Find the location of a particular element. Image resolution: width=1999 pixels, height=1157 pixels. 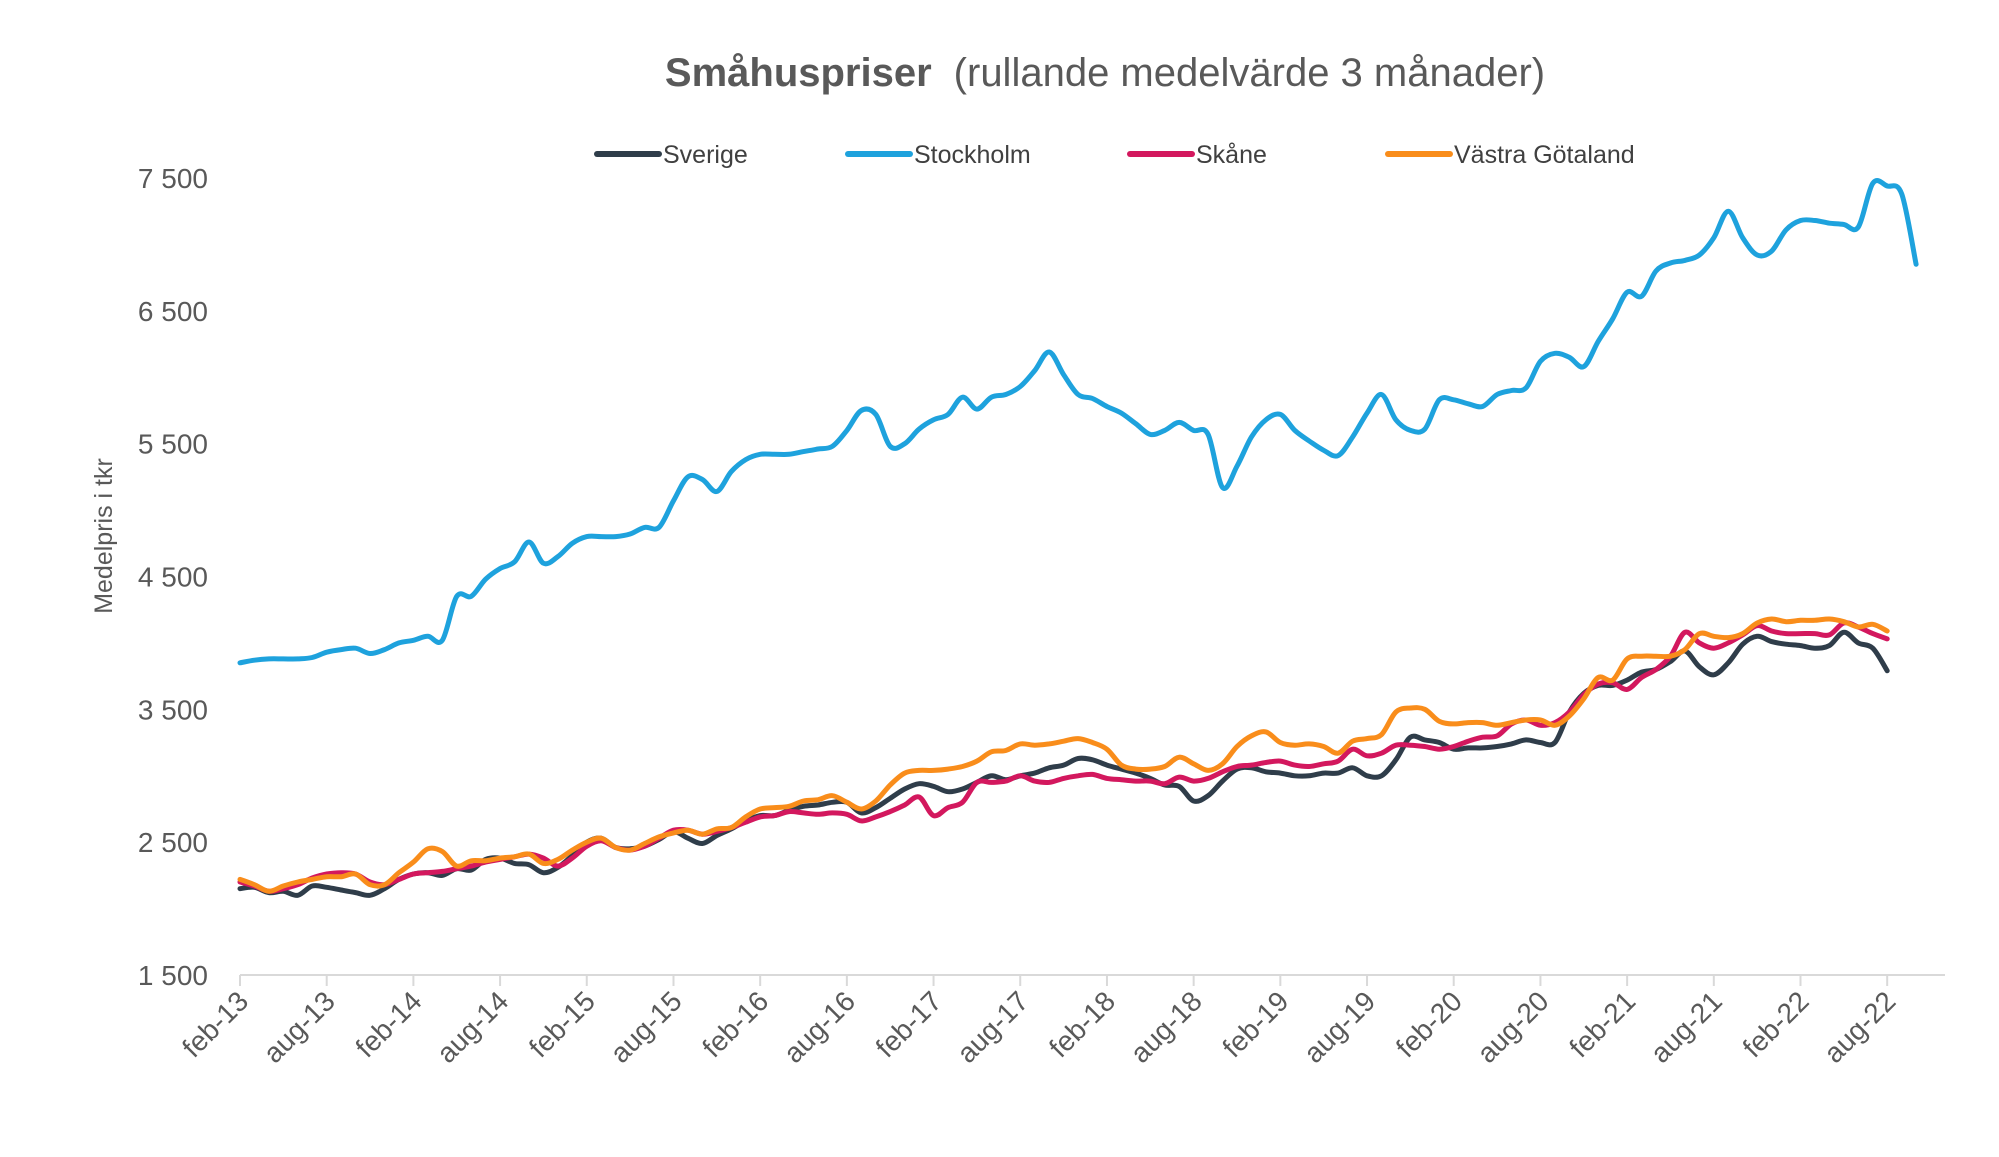

chart-title-rest: (rullande medelvärde 3 månader) is located at coordinates (1249, 73).